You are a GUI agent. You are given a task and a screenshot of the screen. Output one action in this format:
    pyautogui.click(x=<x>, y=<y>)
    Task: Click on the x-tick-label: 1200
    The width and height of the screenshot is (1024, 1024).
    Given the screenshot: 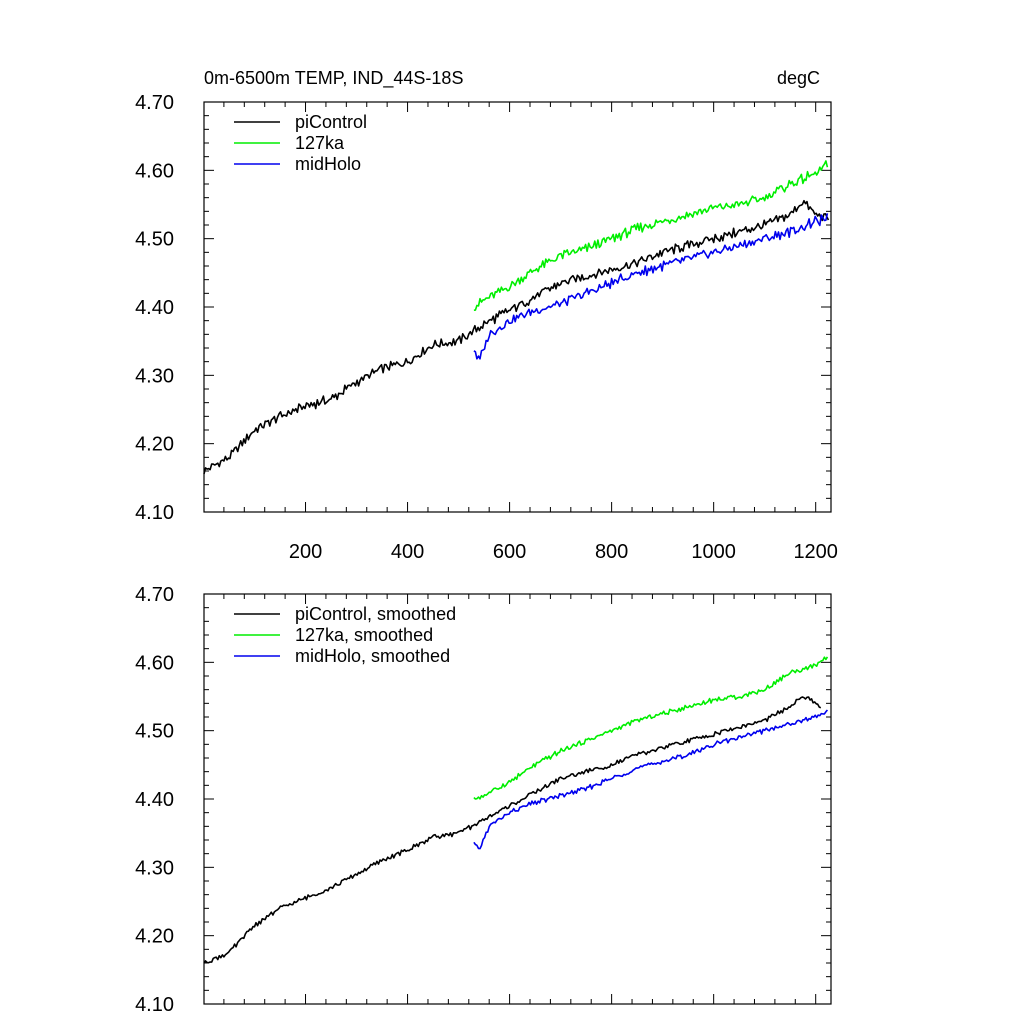 What is the action you would take?
    pyautogui.click(x=815, y=552)
    